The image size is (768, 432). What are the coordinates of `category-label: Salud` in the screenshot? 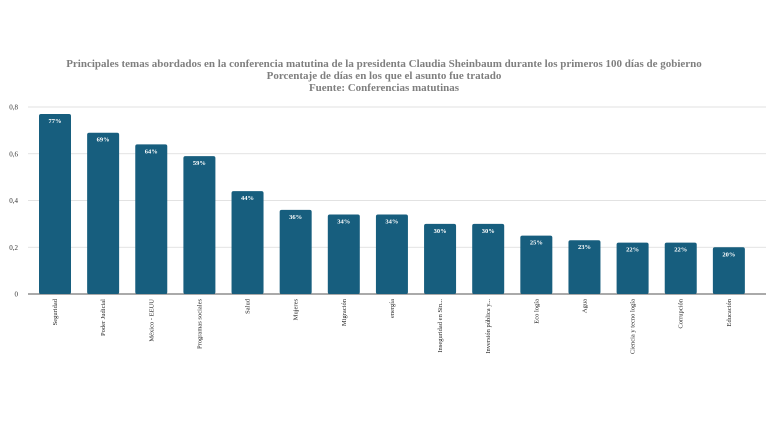 It's located at (248, 306).